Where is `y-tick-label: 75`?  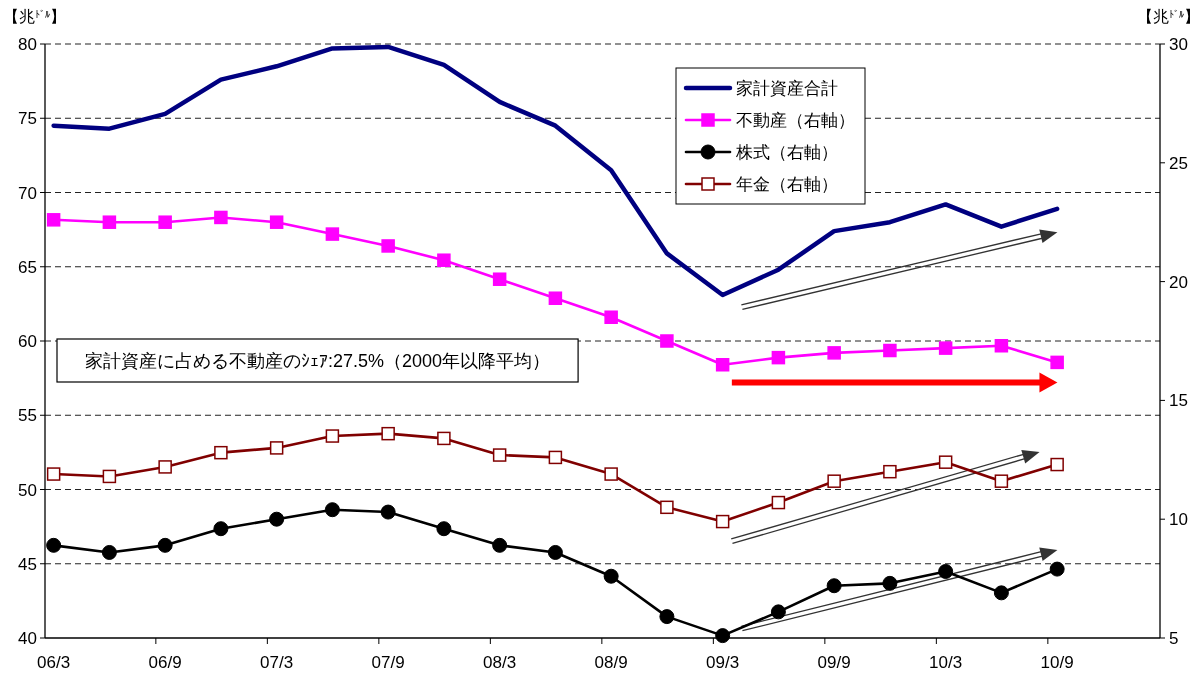
y-tick-label: 75 is located at coordinates (27, 118).